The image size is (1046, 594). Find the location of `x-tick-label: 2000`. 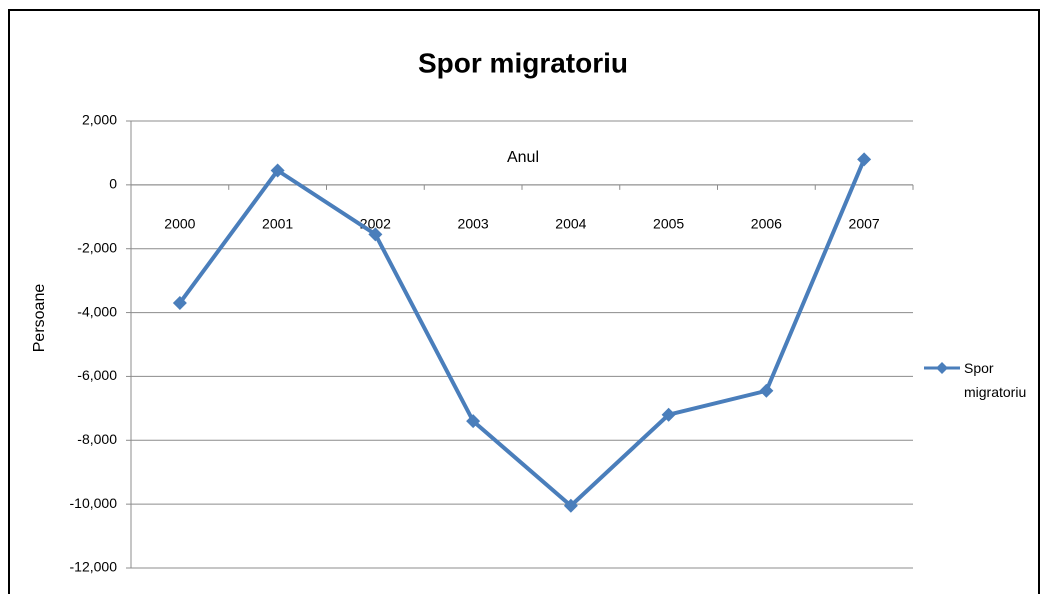

x-tick-label: 2000 is located at coordinates (179, 224).